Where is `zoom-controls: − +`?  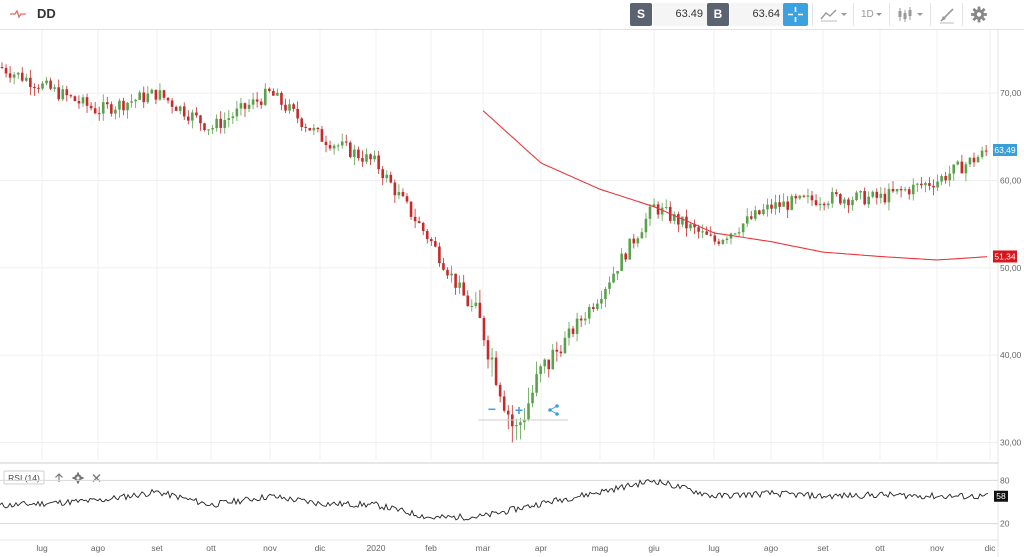 zoom-controls: − + is located at coordinates (523, 411).